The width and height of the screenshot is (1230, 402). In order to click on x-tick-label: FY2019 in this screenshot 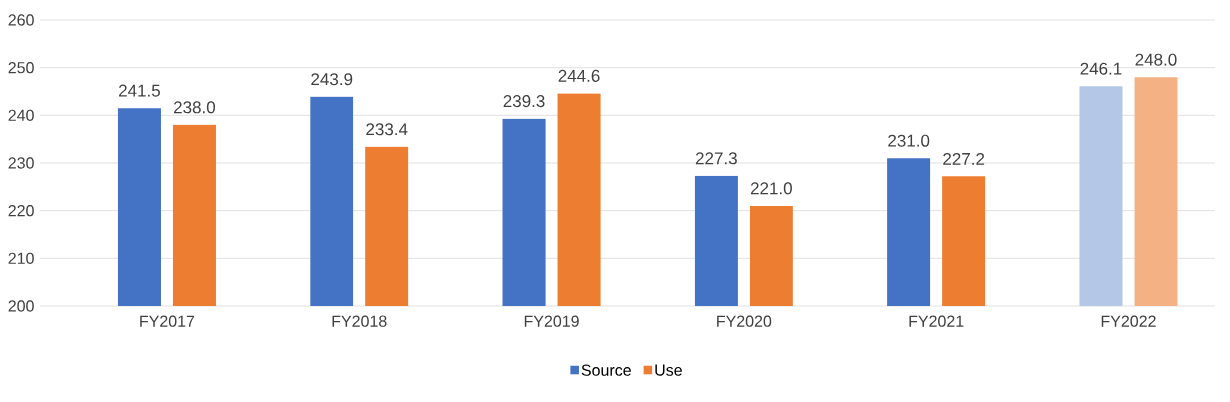, I will do `click(551, 321)`.